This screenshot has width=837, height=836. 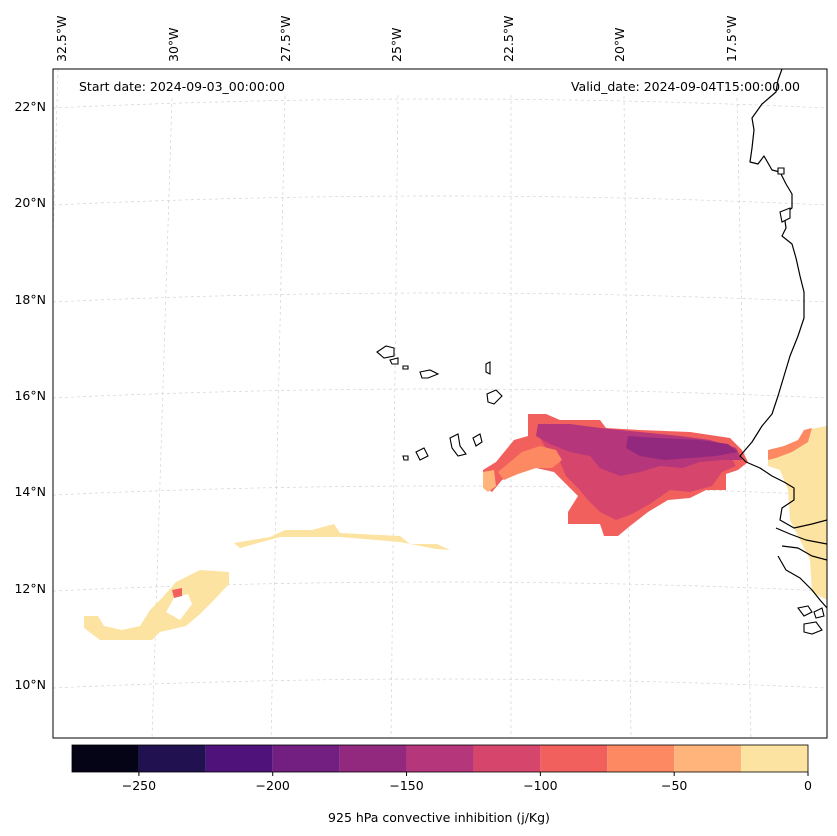 What do you see at coordinates (273, 785) in the screenshot?
I see `colorbar-tick-label: −200` at bounding box center [273, 785].